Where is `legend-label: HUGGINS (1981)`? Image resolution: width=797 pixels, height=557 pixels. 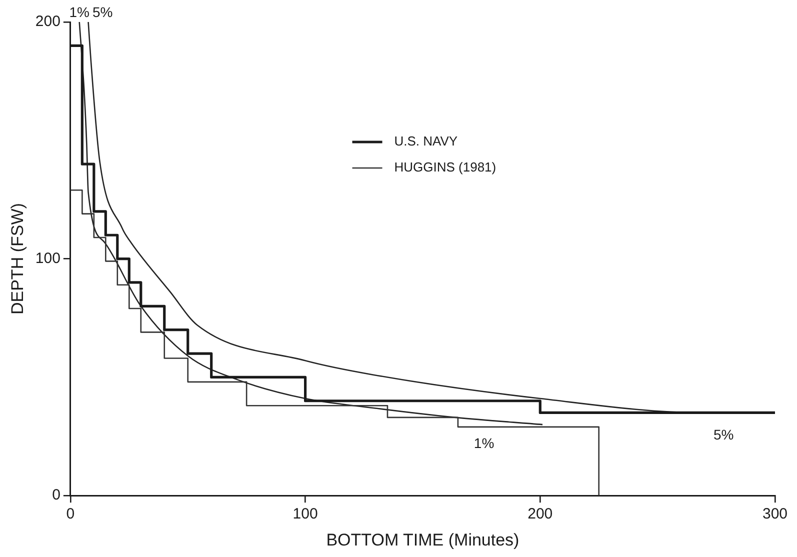 legend-label: HUGGINS (1981) is located at coordinates (445, 167).